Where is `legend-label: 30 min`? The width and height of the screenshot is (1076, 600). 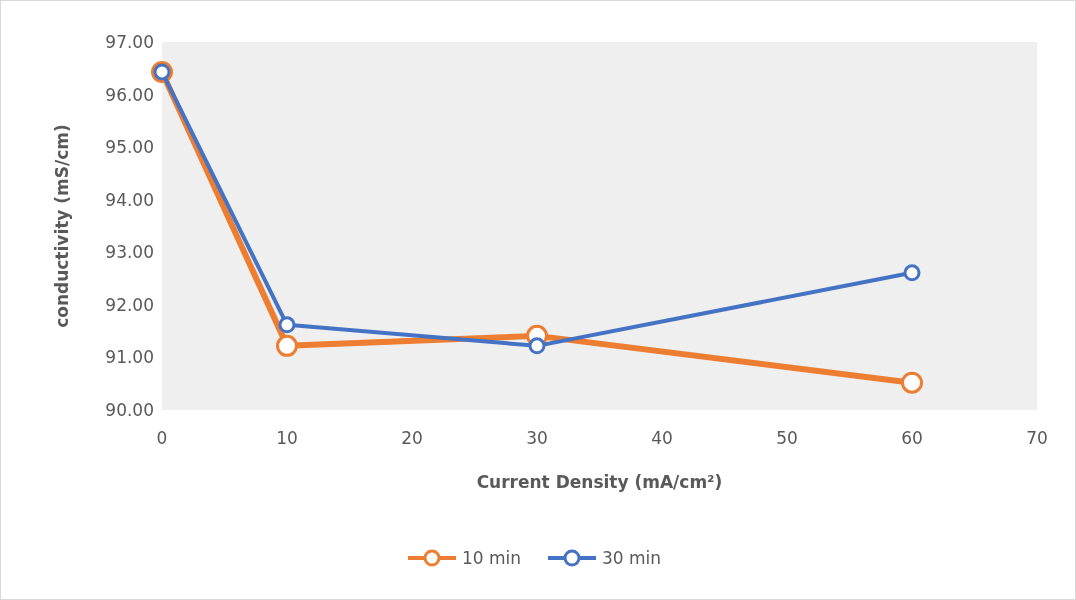
legend-label: 30 min is located at coordinates (632, 557).